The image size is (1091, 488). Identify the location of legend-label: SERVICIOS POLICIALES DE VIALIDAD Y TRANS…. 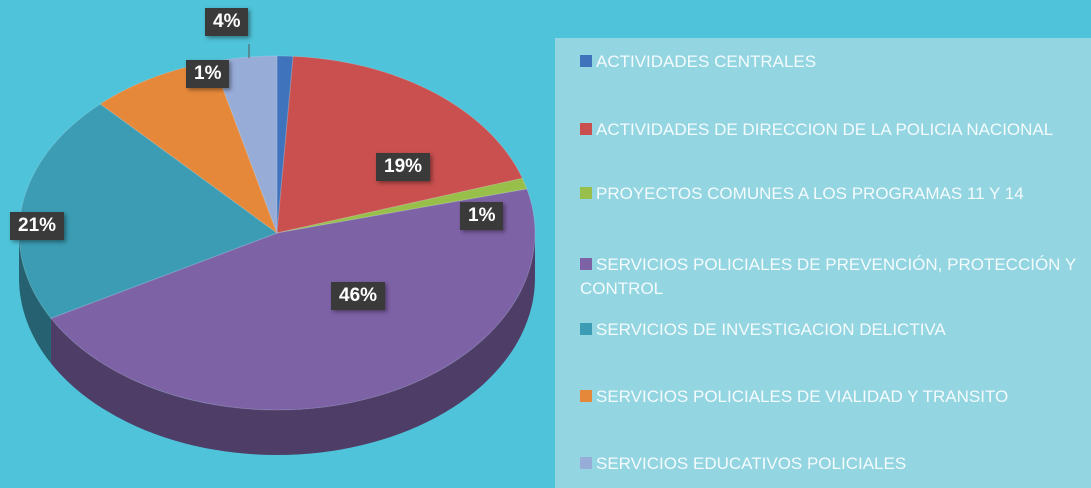
(802, 396).